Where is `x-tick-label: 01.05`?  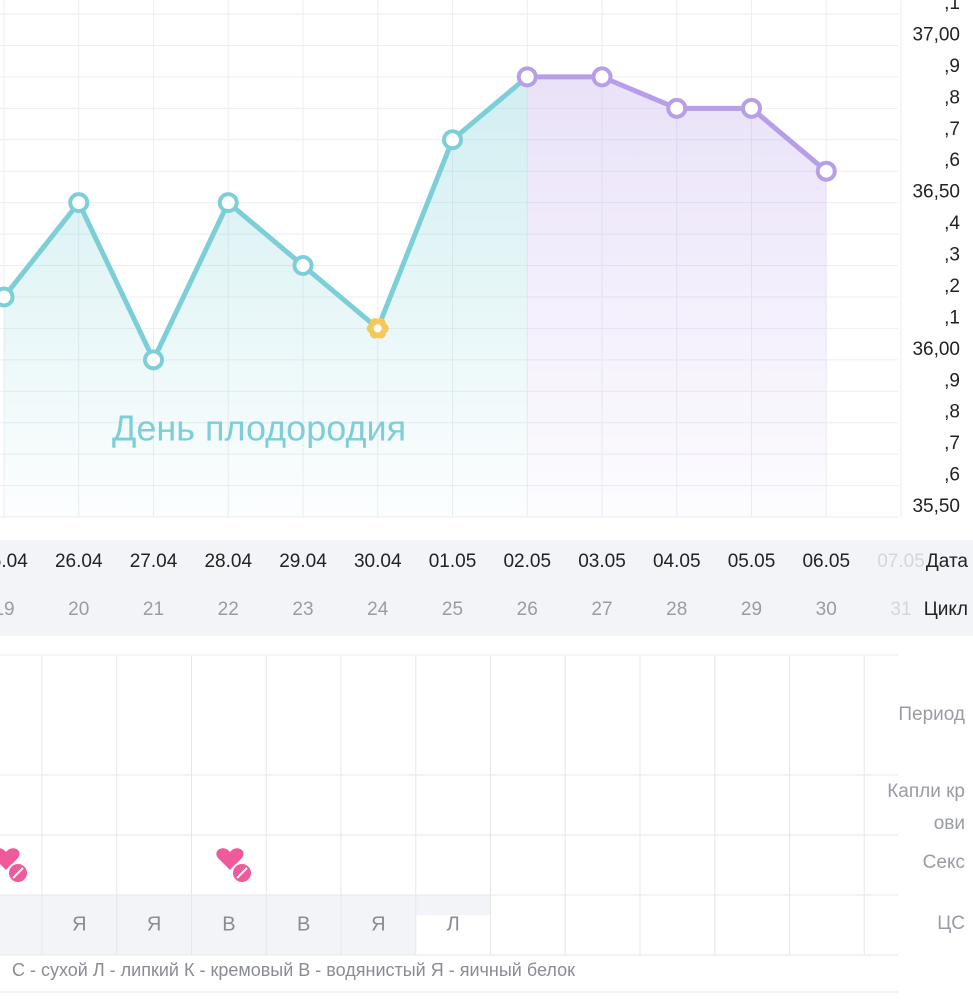 x-tick-label: 01.05 is located at coordinates (453, 561).